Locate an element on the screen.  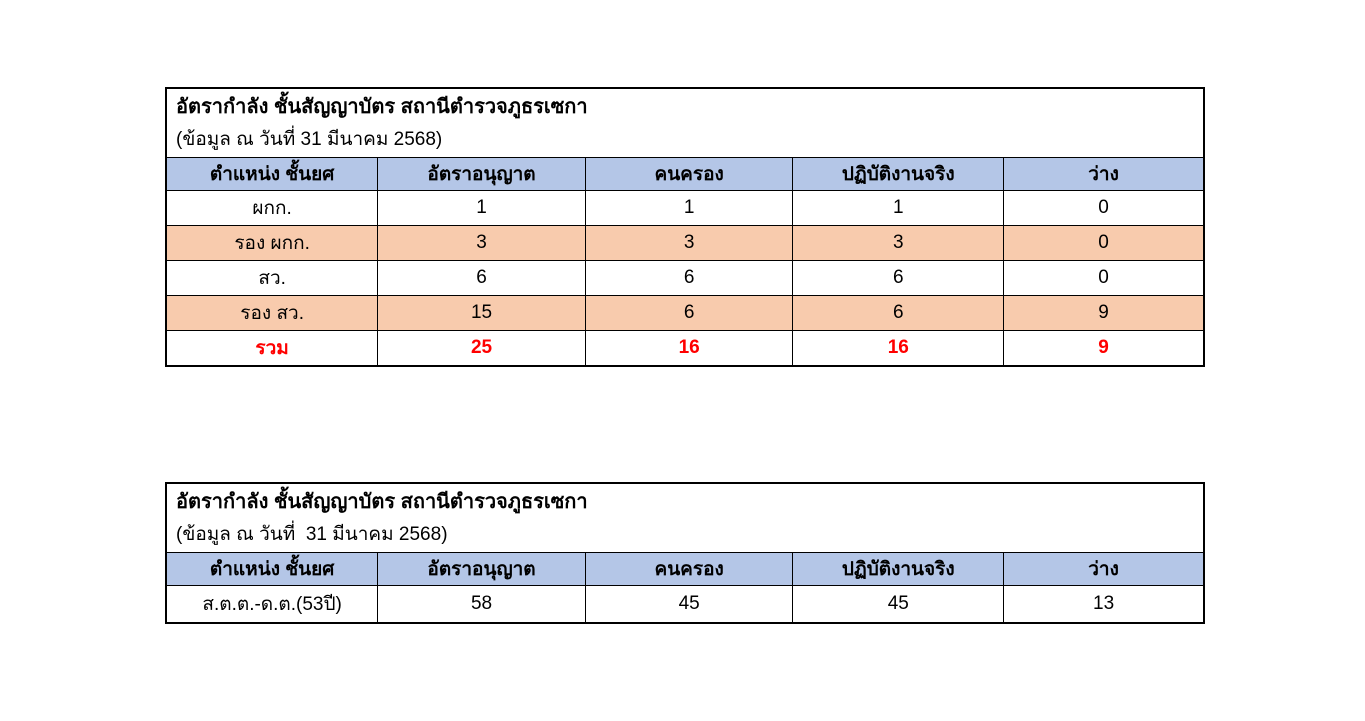
table-row: ส.ต.ต.-ด.ต.(53ปี) 58 45 45 13 is located at coordinates (685, 604).